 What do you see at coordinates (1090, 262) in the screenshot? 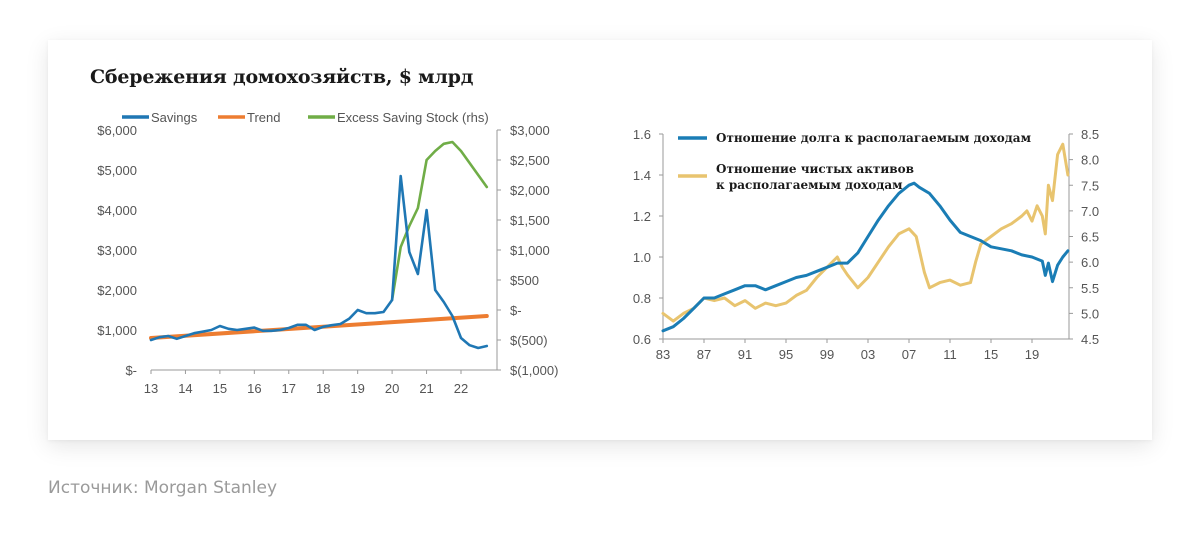
I see `y-right-tick-label: 6.0` at bounding box center [1090, 262].